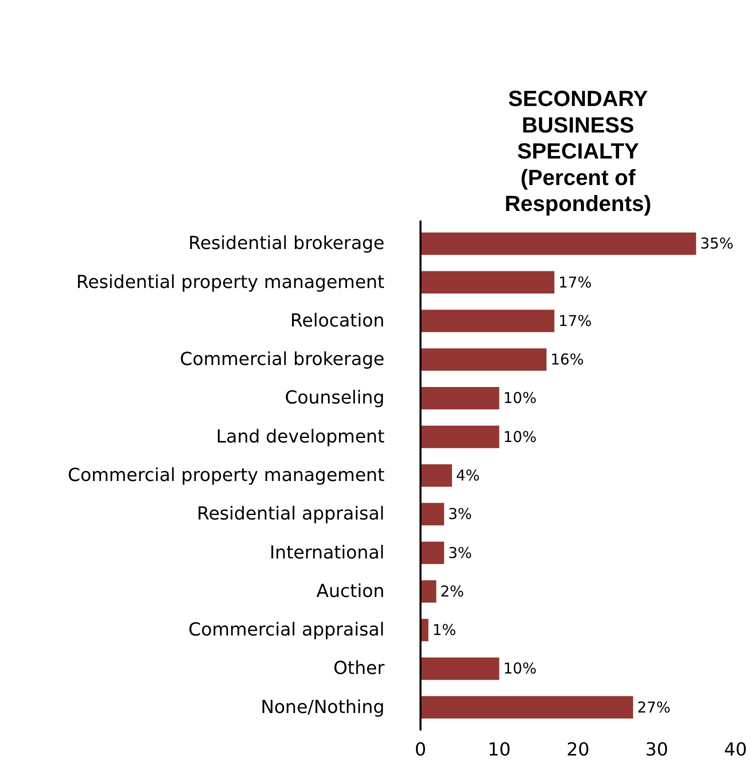 Image resolution: width=752 pixels, height=764 pixels. I want to click on data-label: 4%, so click(468, 475).